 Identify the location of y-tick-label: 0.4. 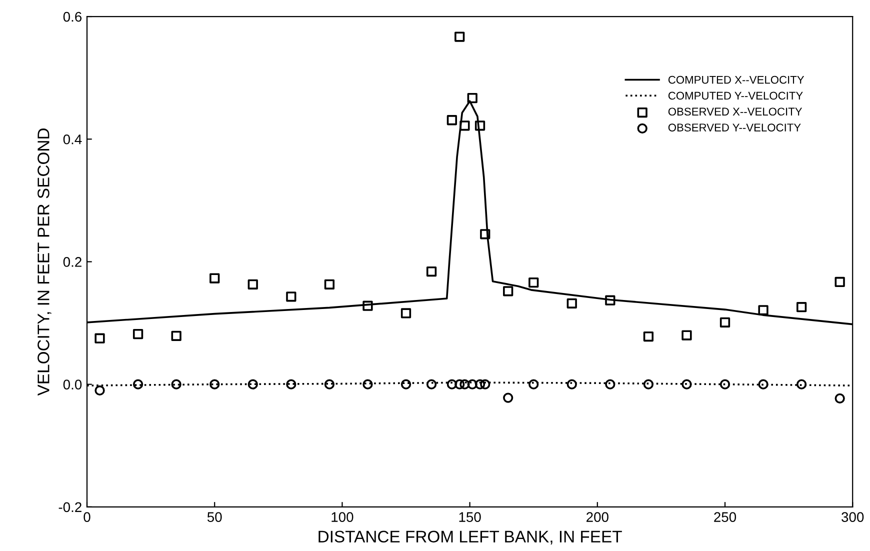
(72, 139).